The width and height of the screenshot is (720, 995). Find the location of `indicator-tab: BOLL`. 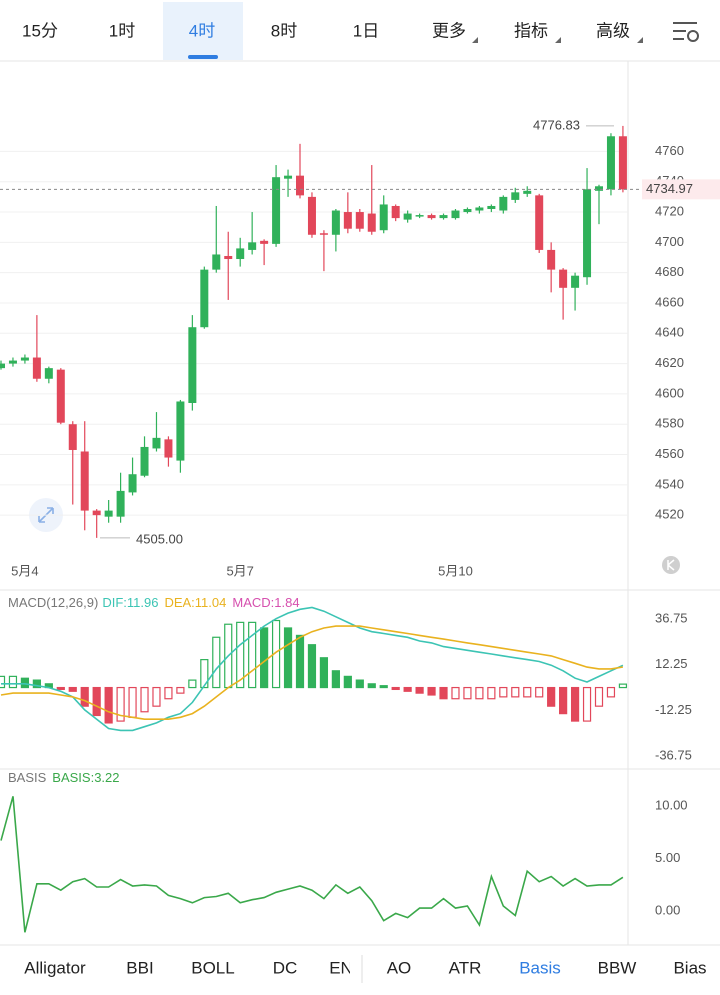

indicator-tab: BOLL is located at coordinates (212, 967).